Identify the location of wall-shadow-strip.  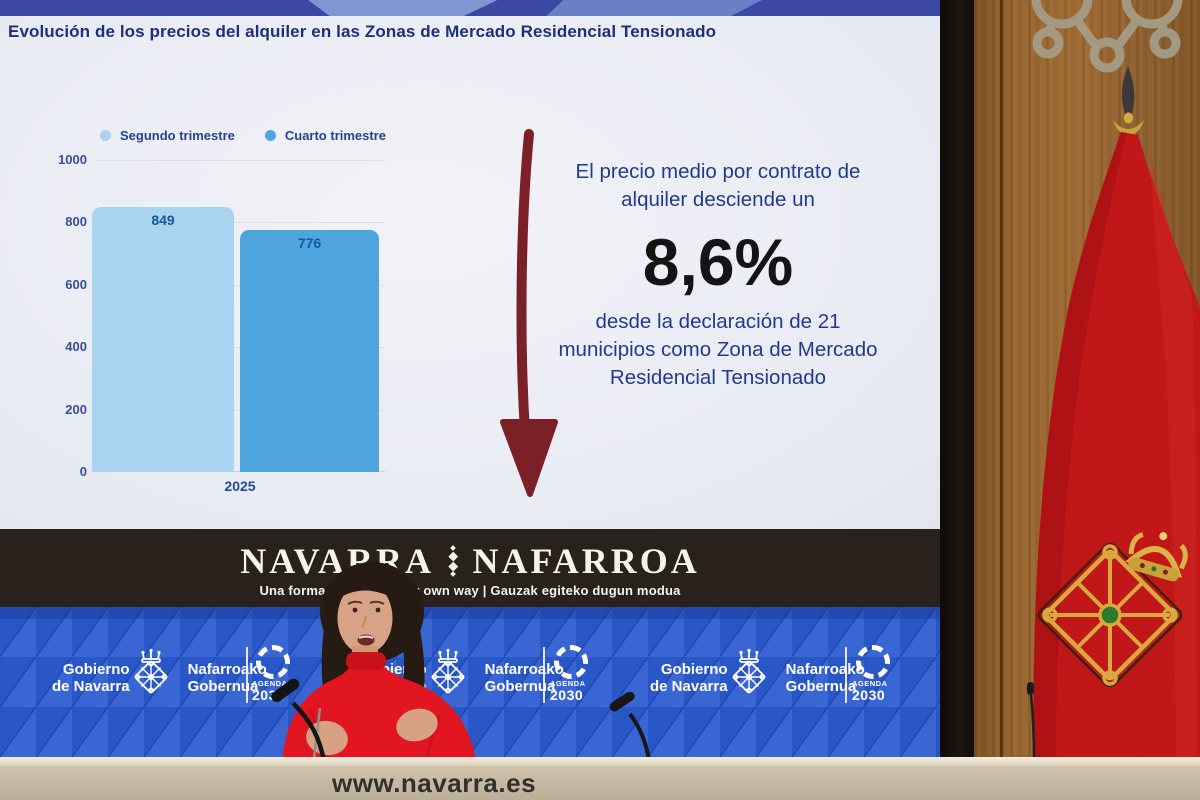
(957, 378).